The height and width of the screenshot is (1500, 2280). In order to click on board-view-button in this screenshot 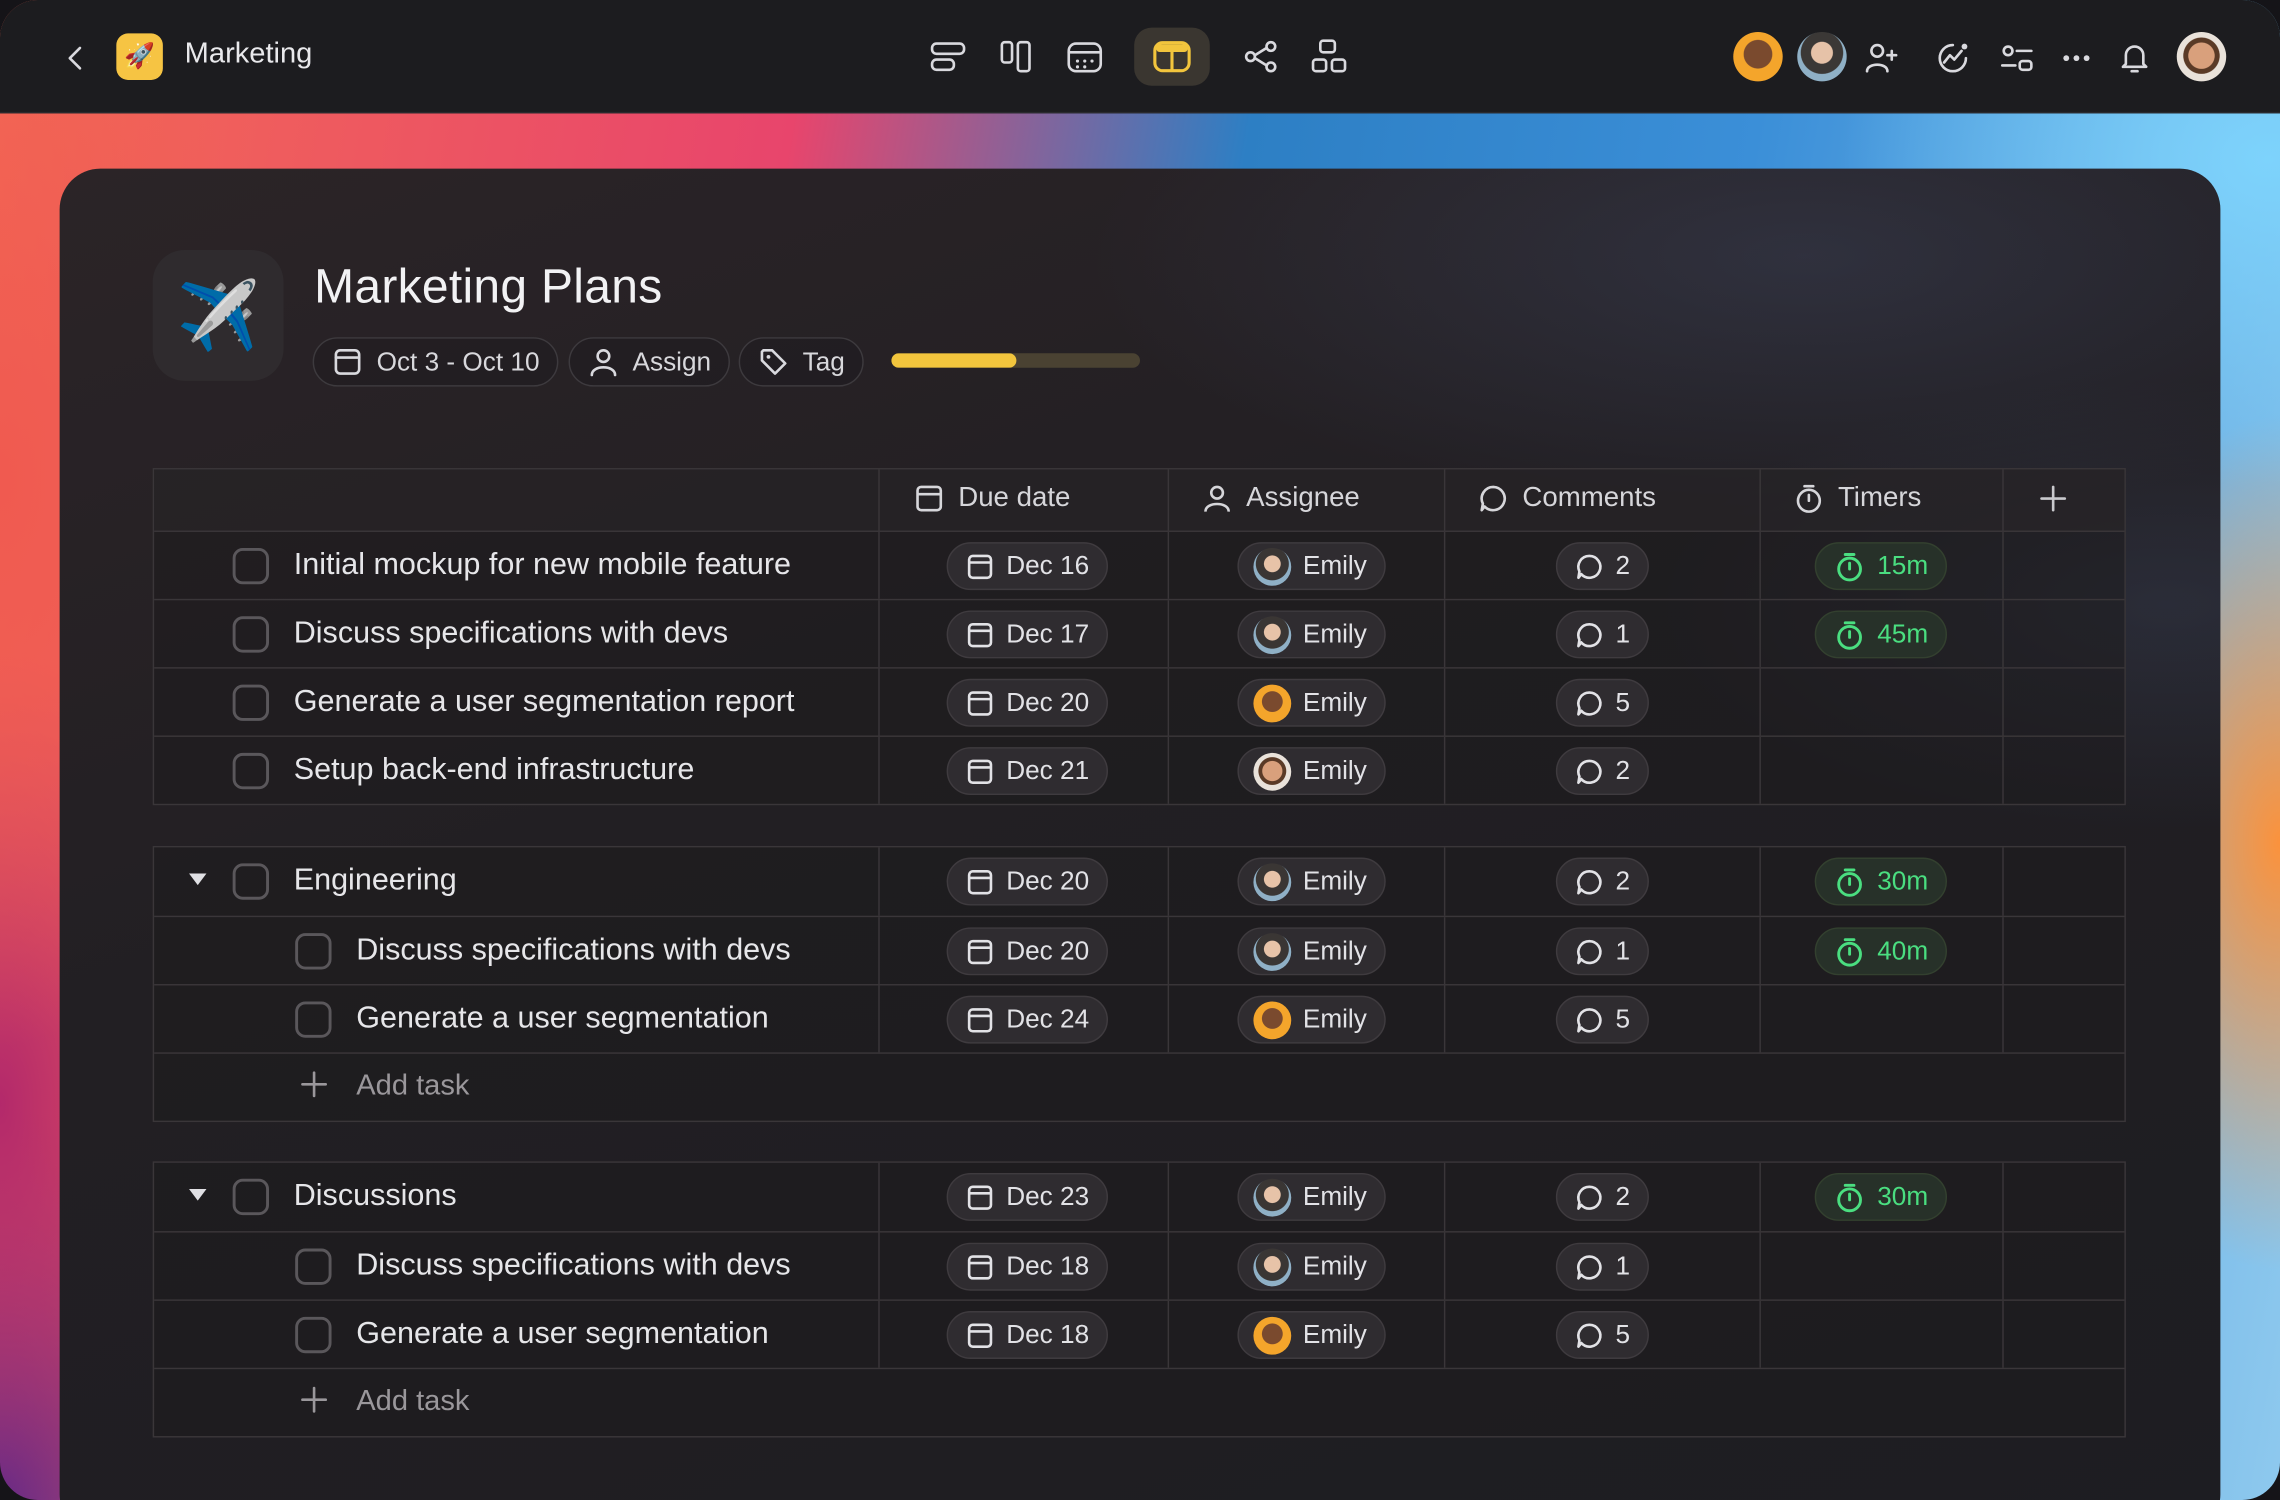, I will do `click(1017, 57)`.